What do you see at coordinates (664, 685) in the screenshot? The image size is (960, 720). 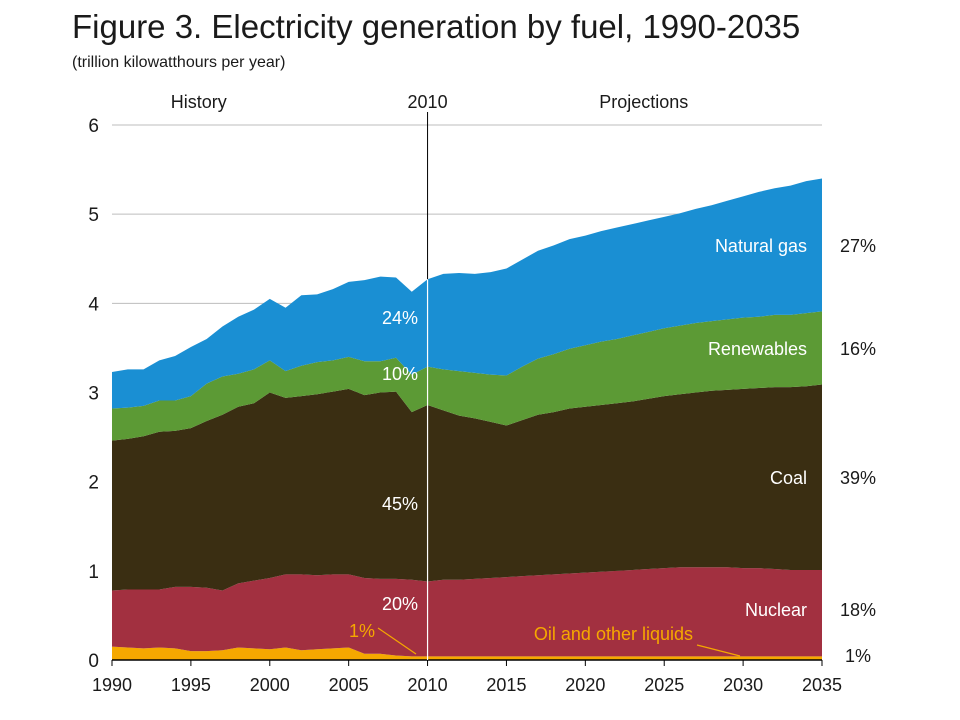 I see `x-tick-label: 2025` at bounding box center [664, 685].